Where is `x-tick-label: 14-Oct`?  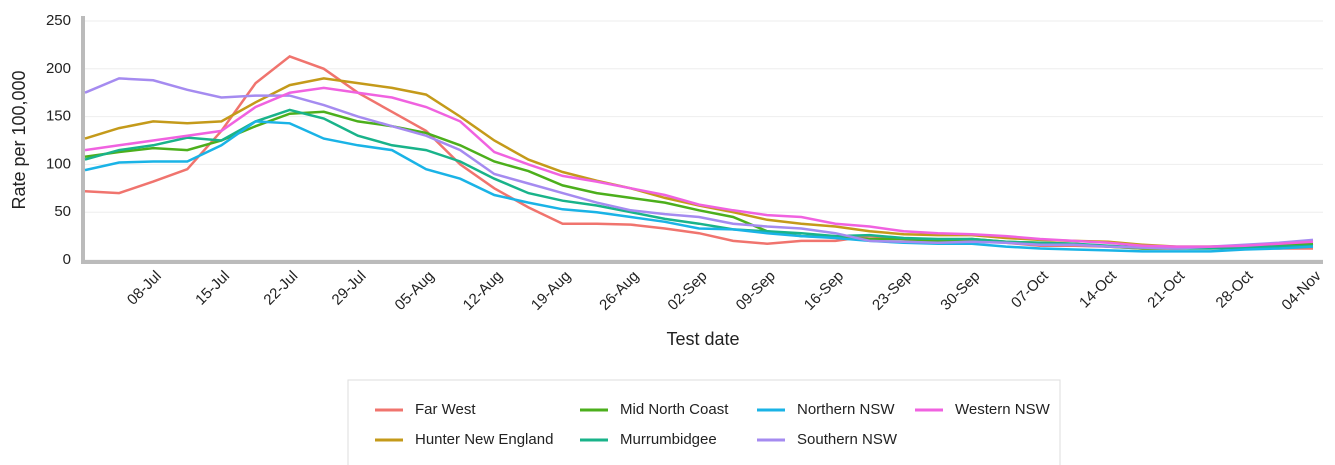 x-tick-label: 14-Oct is located at coordinates (1098, 289).